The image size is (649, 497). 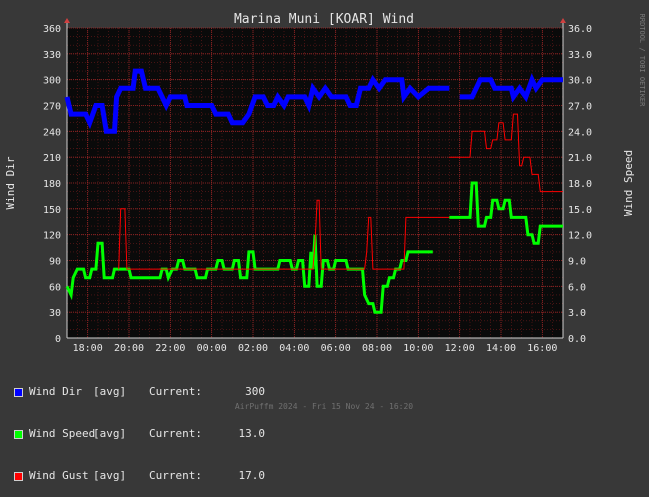 I want to click on legend-row-wind-dir: Wind Dir [avg] Current: 300, so click(x=139, y=392).